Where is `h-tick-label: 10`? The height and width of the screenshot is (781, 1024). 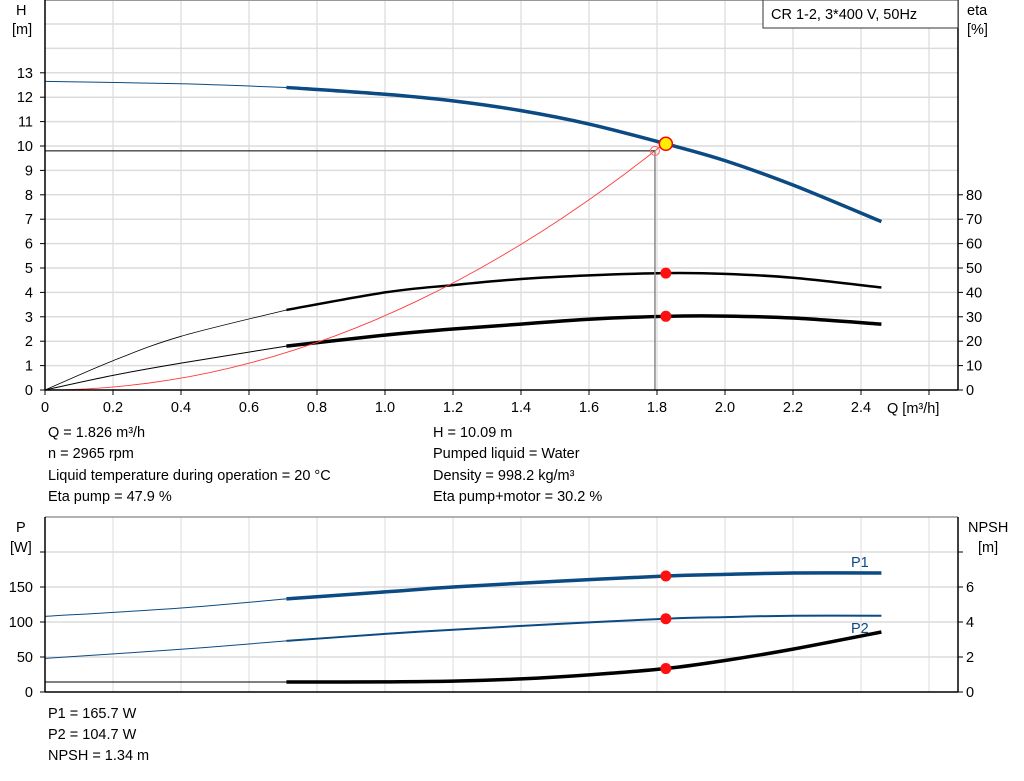 h-tick-label: 10 is located at coordinates (25, 147).